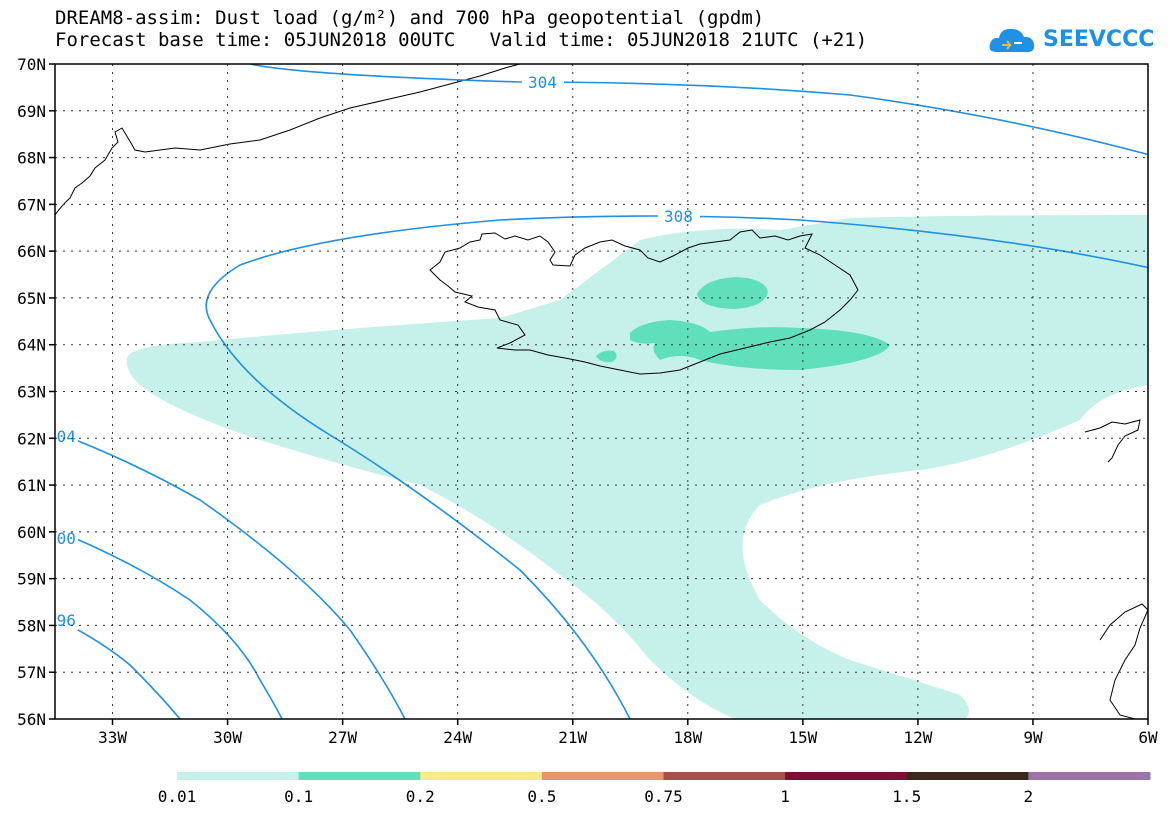  What do you see at coordinates (542, 82) in the screenshot?
I see `contour-label-304-north: 304` at bounding box center [542, 82].